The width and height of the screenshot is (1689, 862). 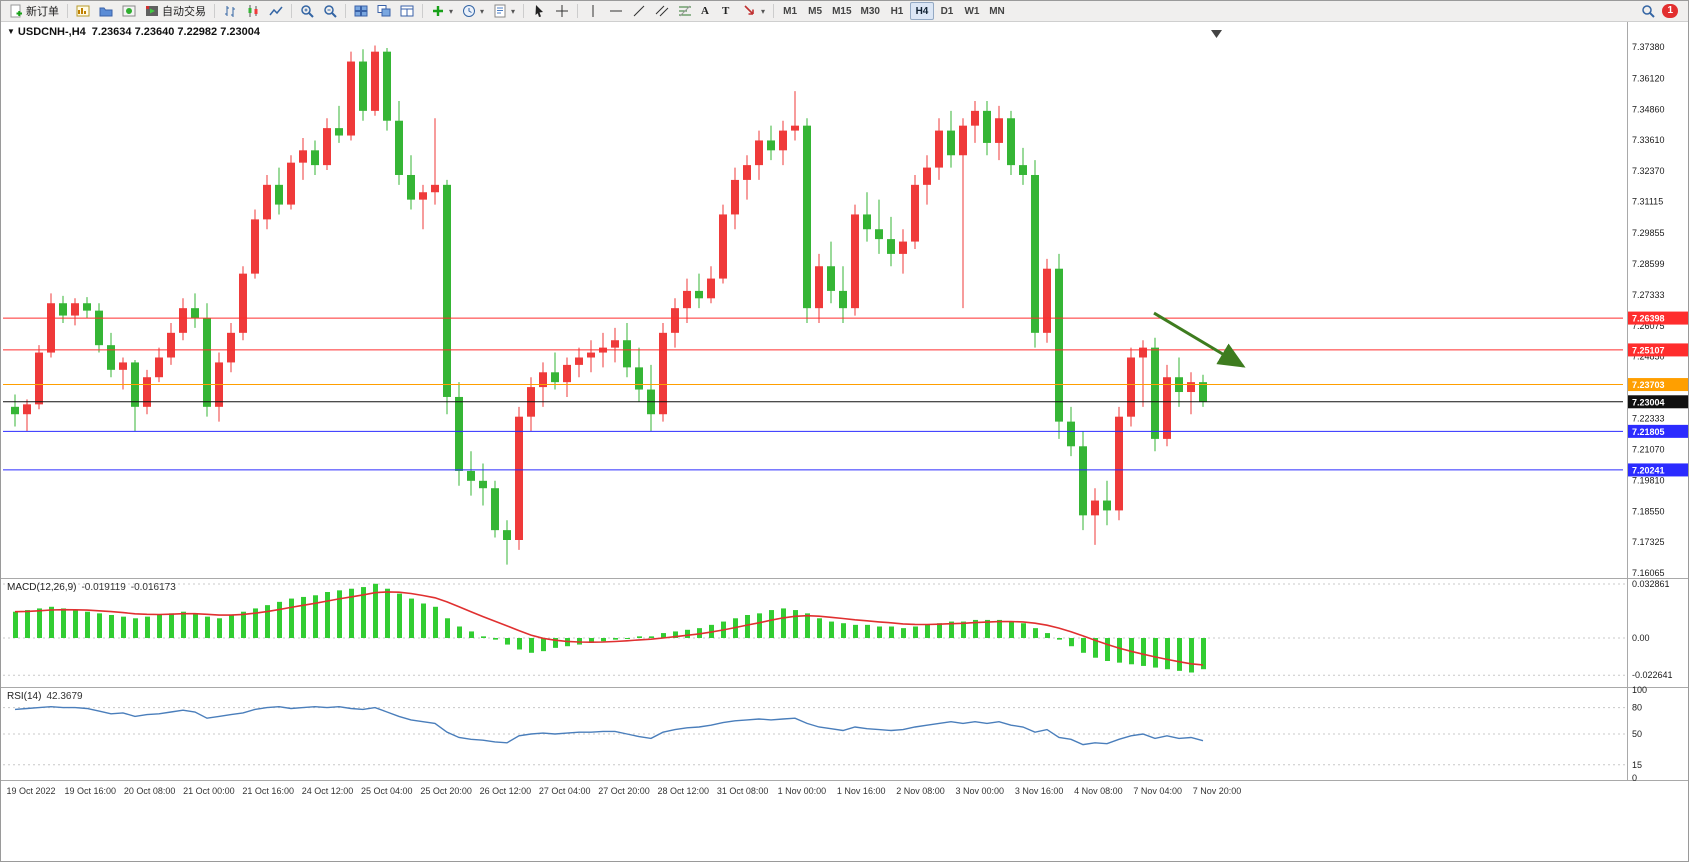 I want to click on tile-windows-button, so click(x=361, y=11).